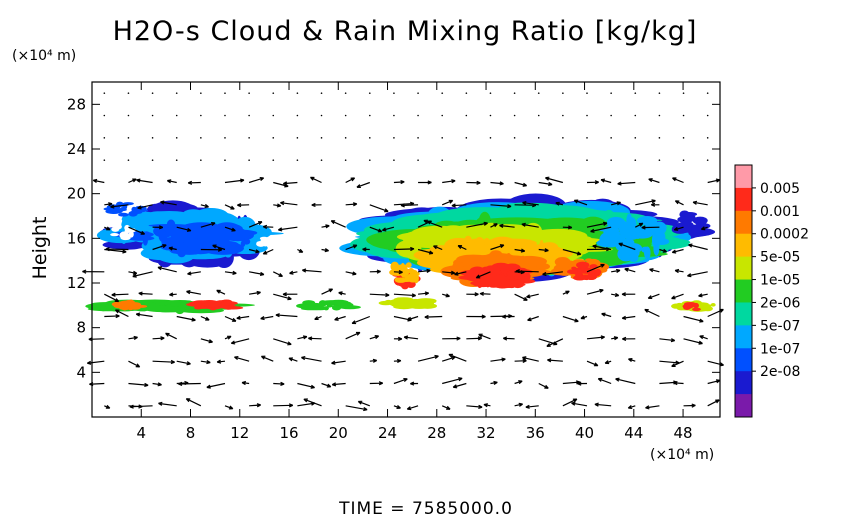 The image size is (854, 519). Describe the element at coordinates (683, 433) in the screenshot. I see `x-tick-label: 48` at that location.